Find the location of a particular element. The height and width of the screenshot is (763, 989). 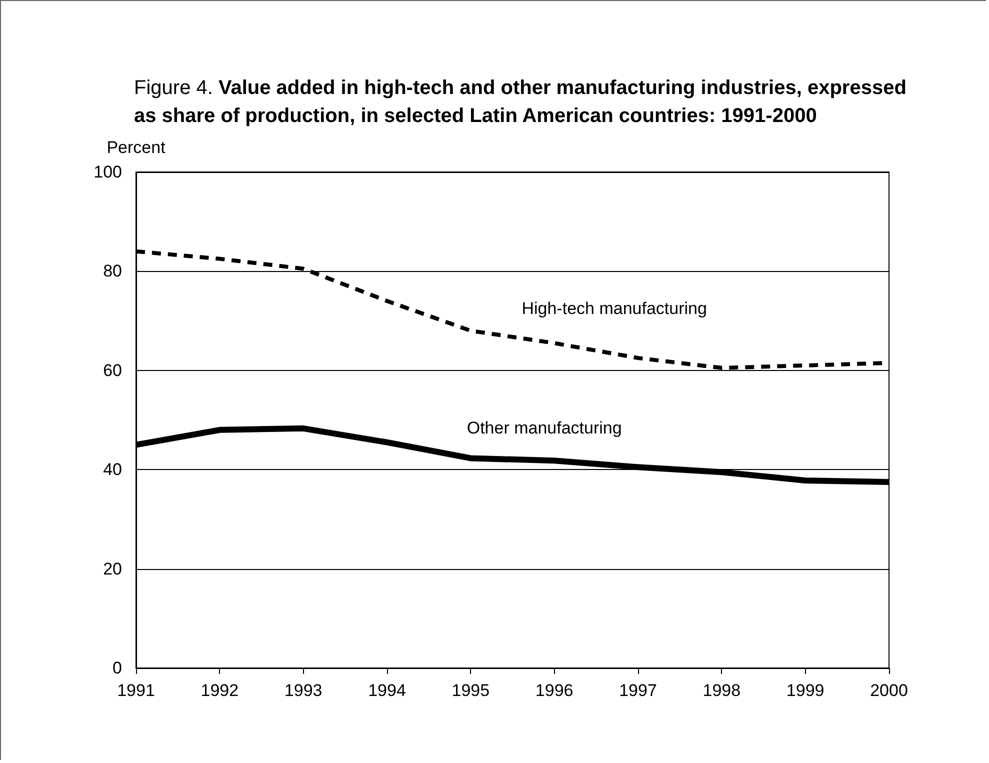

y-tick-label: 100 is located at coordinates (108, 172).